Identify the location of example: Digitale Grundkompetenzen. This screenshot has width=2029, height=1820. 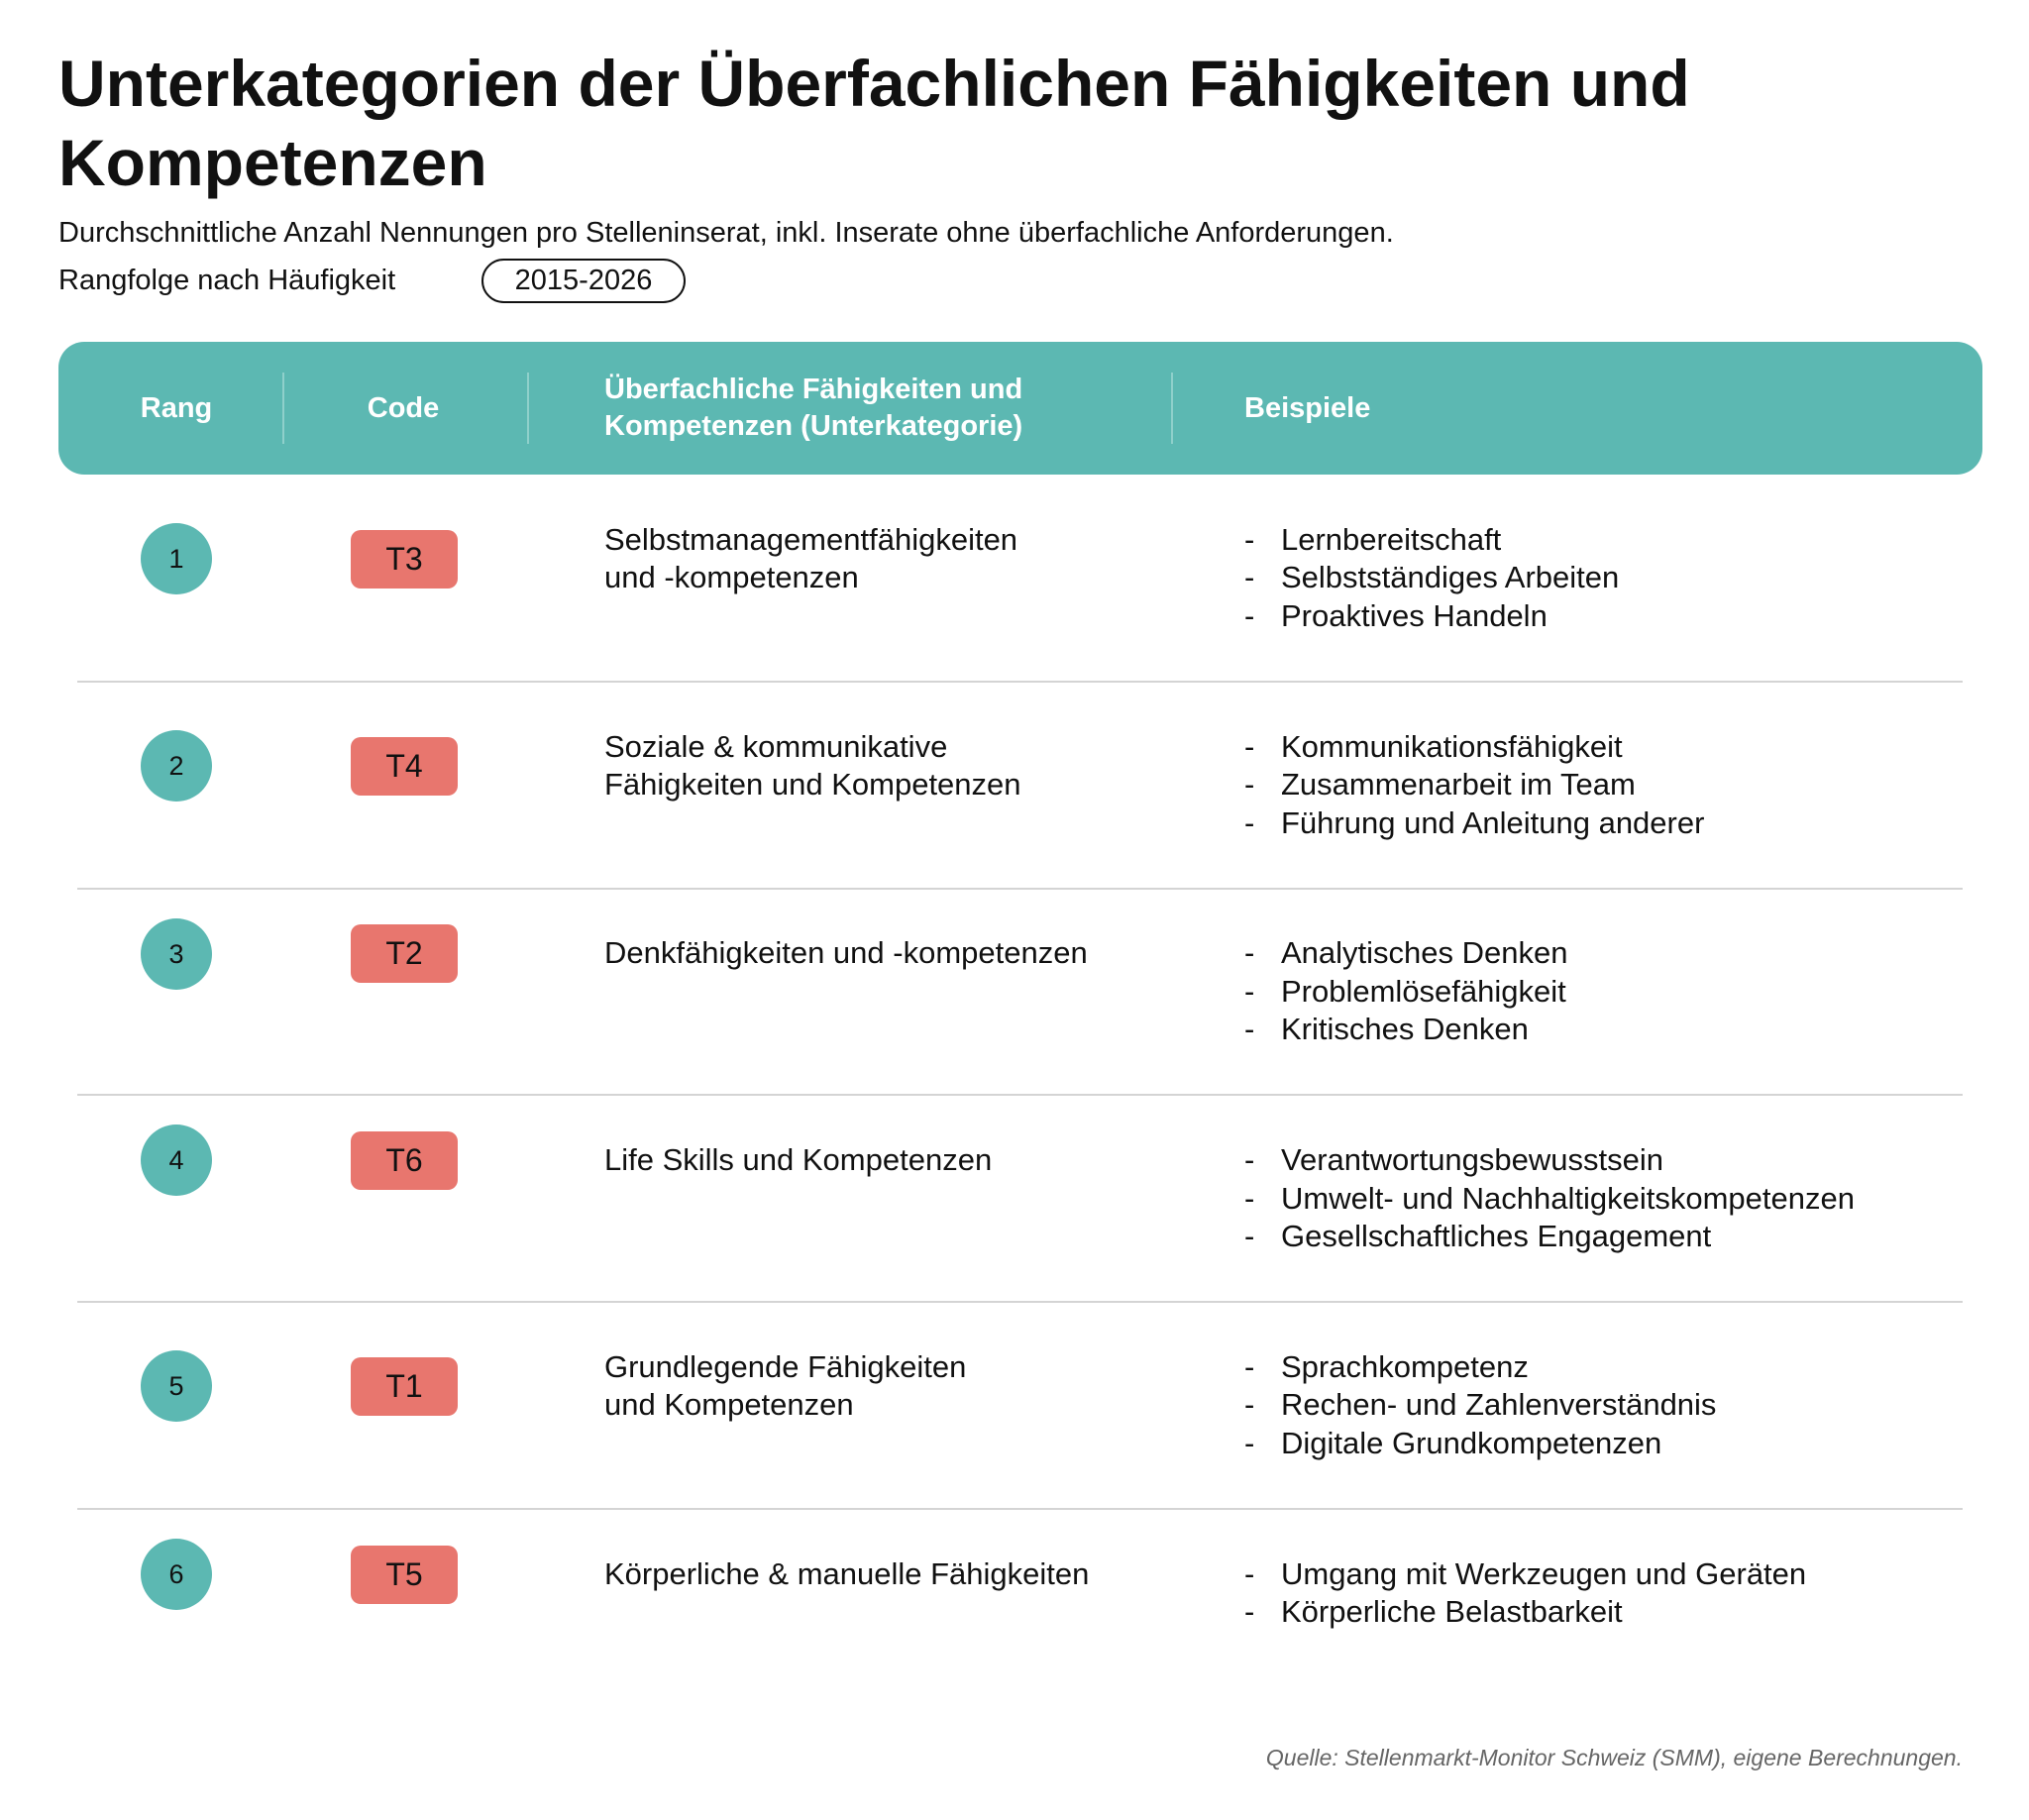
(1471, 1442).